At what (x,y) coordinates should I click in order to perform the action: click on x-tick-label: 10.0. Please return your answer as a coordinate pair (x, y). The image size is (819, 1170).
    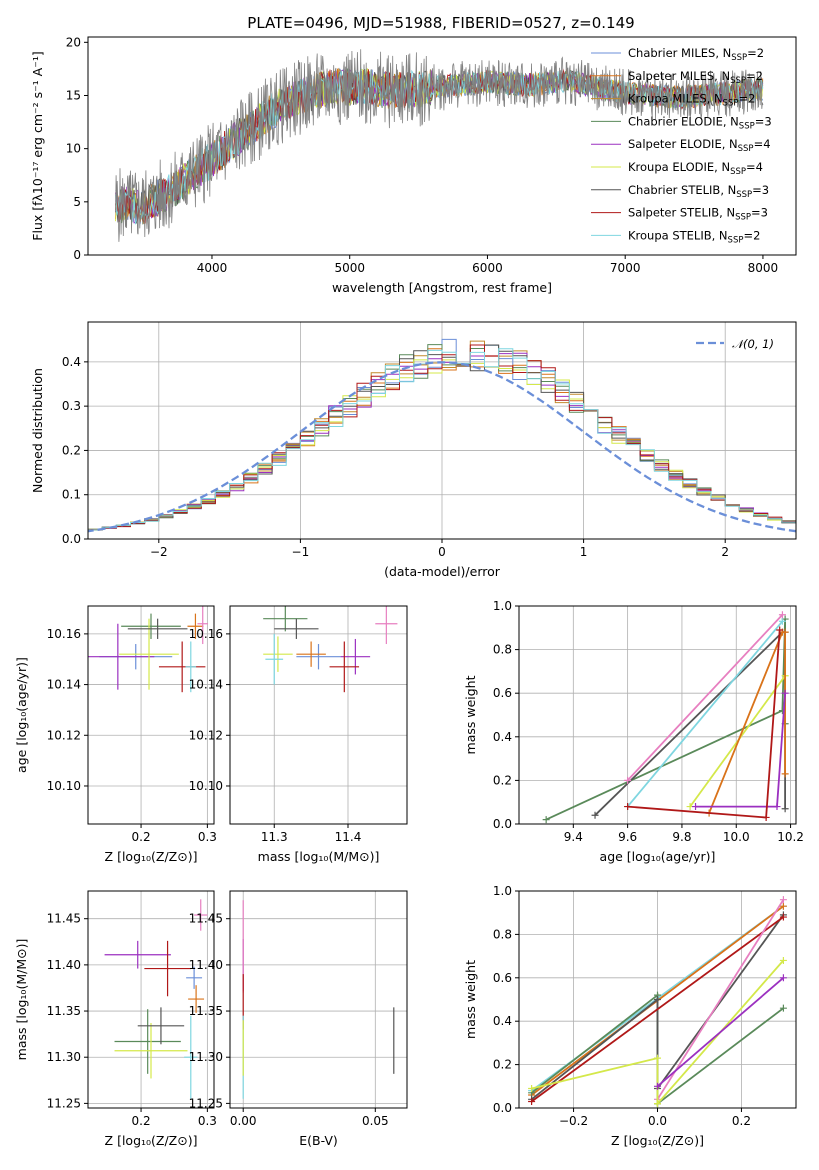
    Looking at the image, I should click on (736, 837).